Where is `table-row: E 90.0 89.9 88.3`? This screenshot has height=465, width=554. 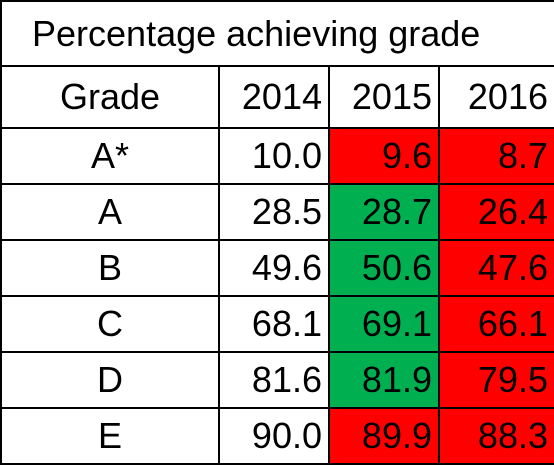 table-row: E 90.0 89.9 88.3 is located at coordinates (277, 436).